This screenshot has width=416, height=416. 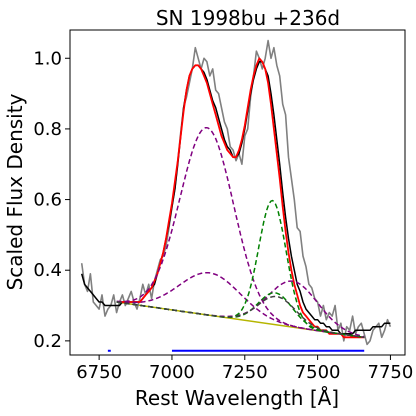 What do you see at coordinates (391, 372) in the screenshot?
I see `x-tick-label: 7750` at bounding box center [391, 372].